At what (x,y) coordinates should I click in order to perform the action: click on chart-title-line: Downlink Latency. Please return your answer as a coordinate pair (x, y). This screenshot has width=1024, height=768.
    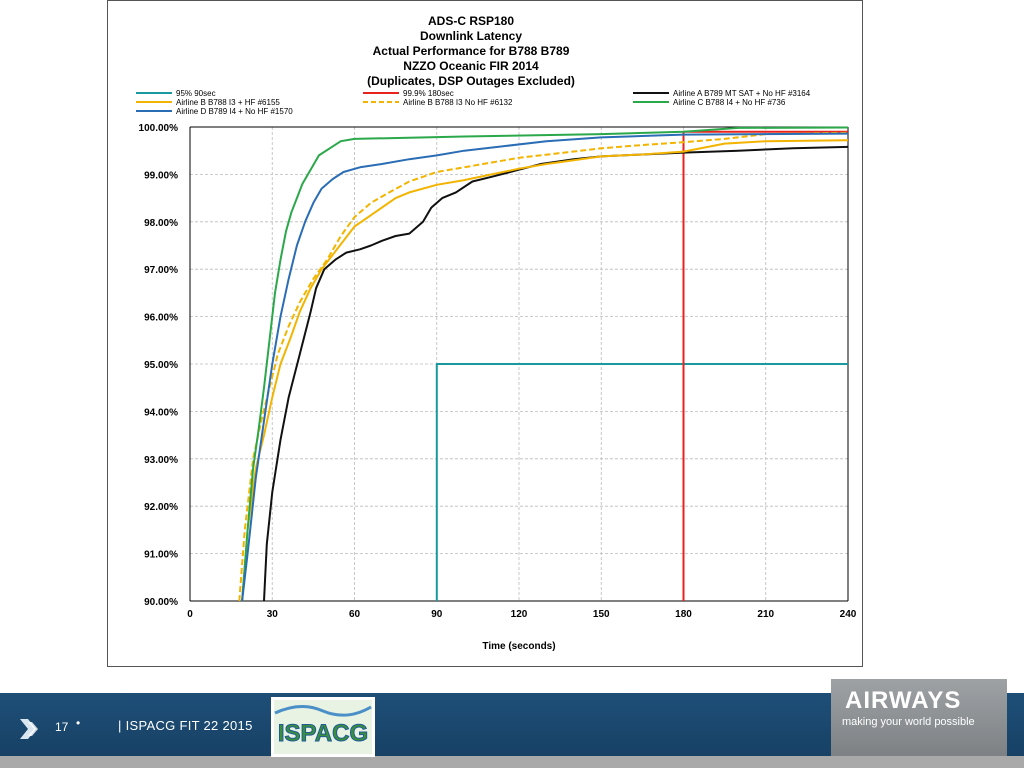
    Looking at the image, I should click on (471, 36).